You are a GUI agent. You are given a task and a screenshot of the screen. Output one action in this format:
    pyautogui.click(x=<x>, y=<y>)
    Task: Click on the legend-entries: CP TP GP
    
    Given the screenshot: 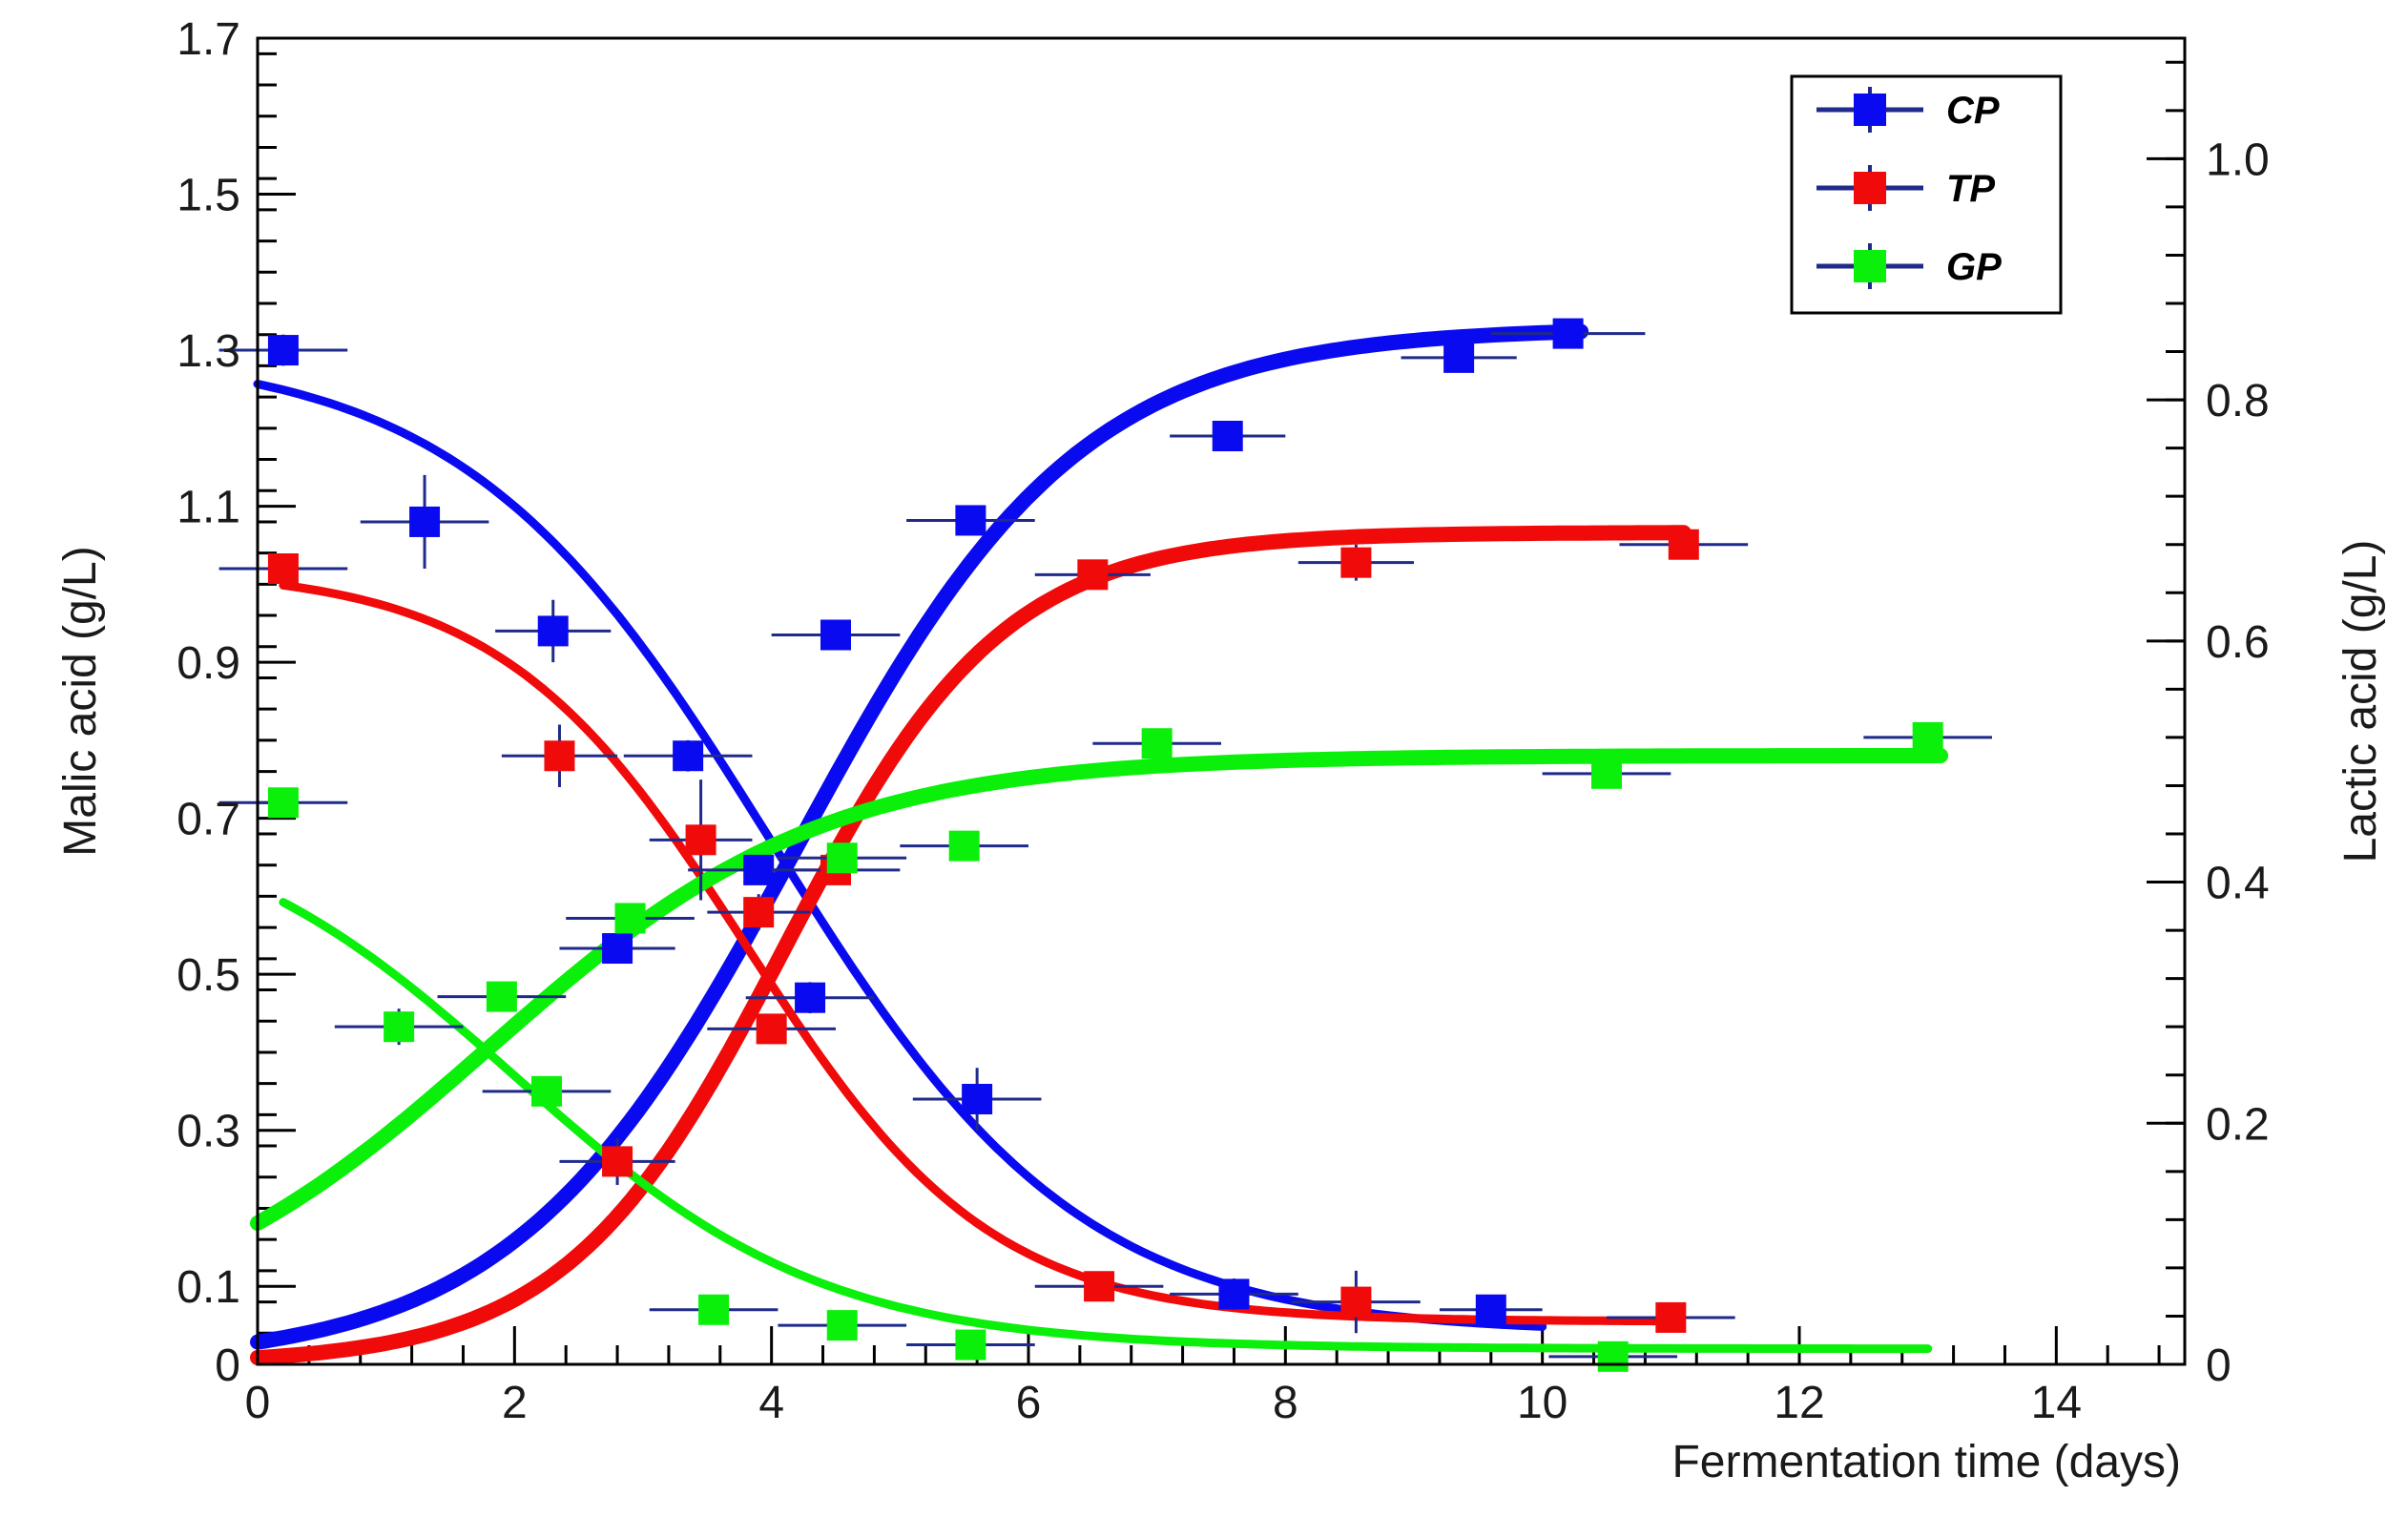 What is the action you would take?
    pyautogui.click(x=1909, y=188)
    